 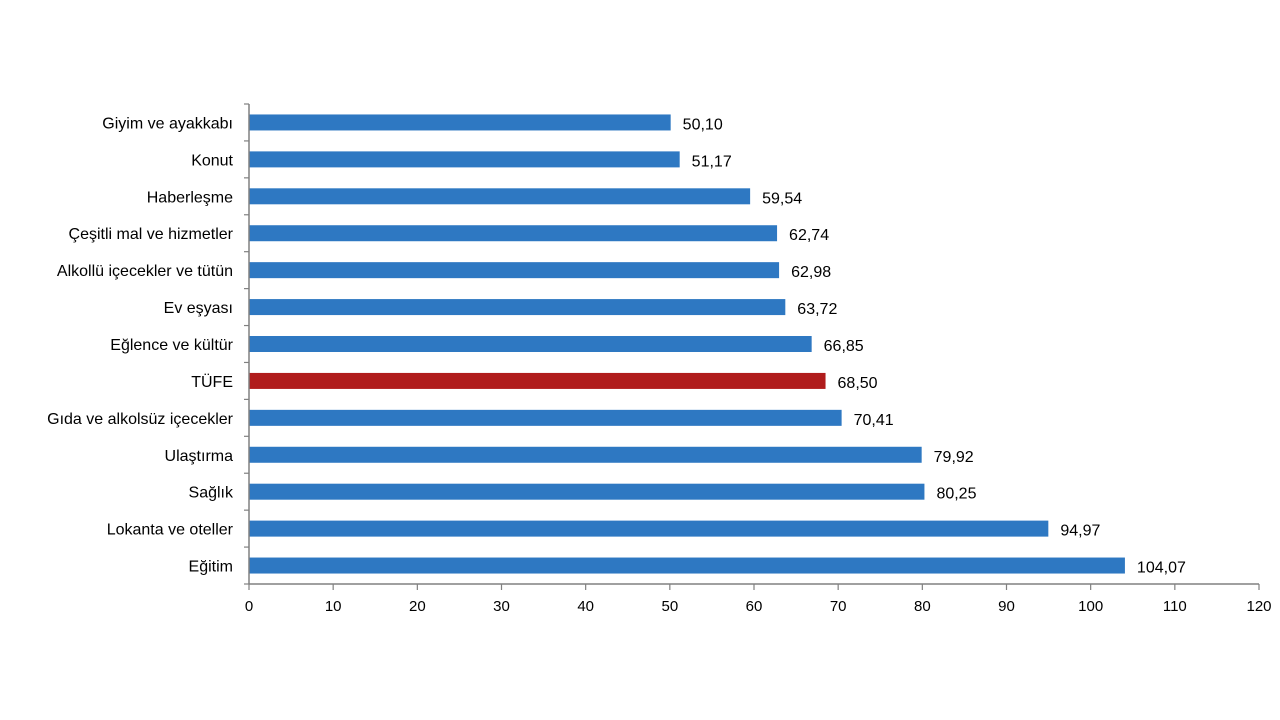 What do you see at coordinates (190, 197) in the screenshot?
I see `category-label: Haberleşme` at bounding box center [190, 197].